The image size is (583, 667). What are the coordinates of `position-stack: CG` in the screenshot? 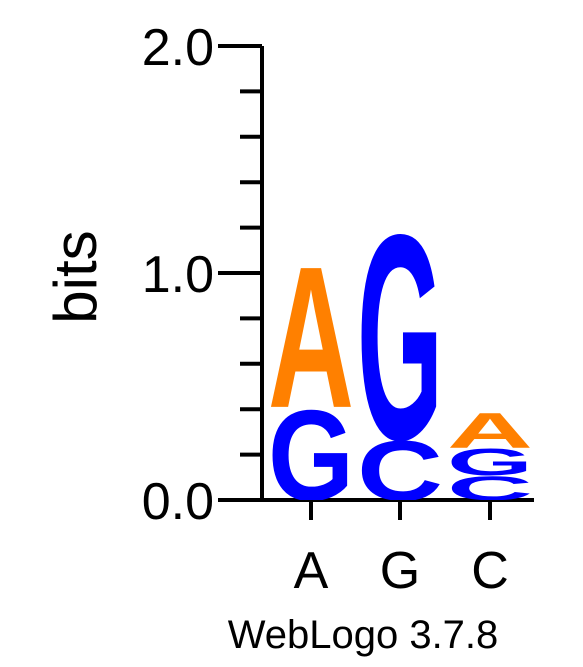 It's located at (400, 345).